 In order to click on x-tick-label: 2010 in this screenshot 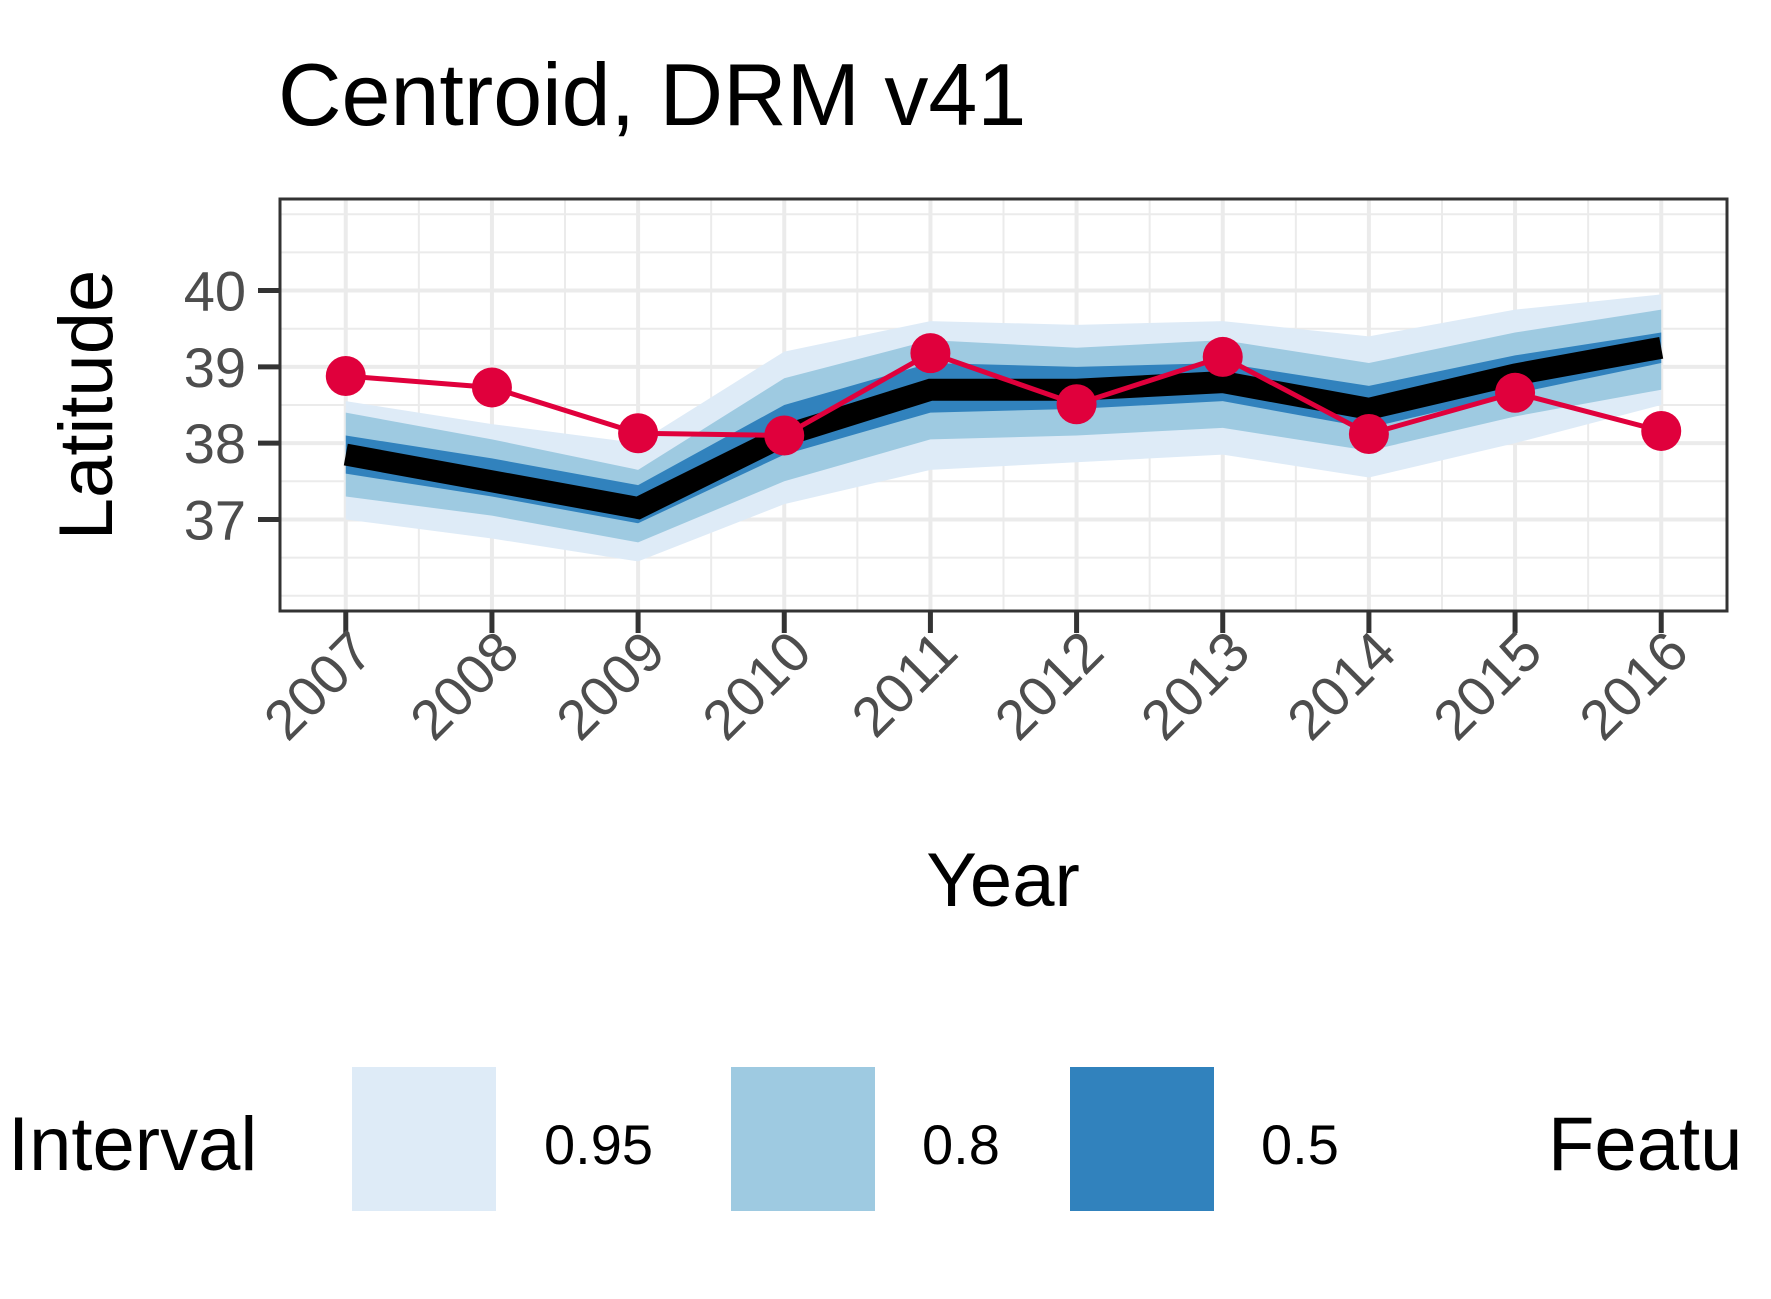, I will do `click(756, 685)`.